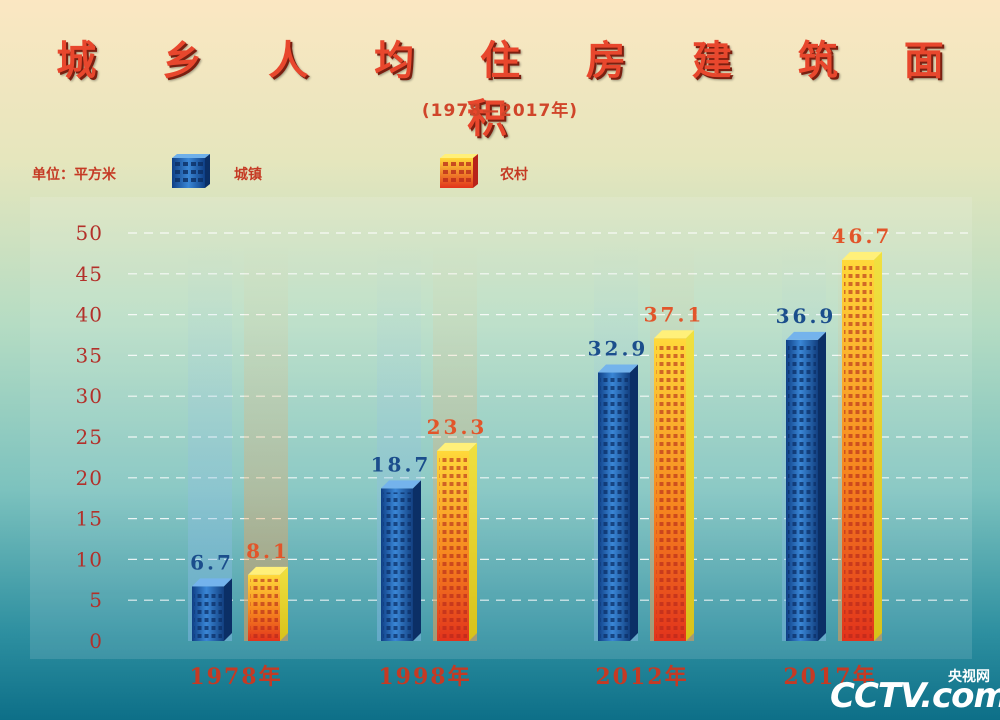  Describe the element at coordinates (89, 274) in the screenshot. I see `y-tick-label: 45` at that location.